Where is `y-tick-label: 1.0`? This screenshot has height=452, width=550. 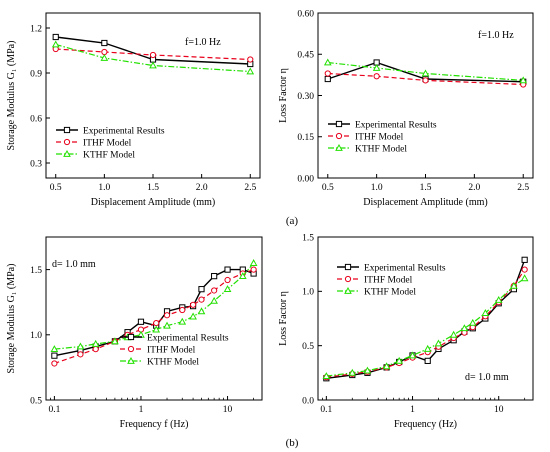 y-tick-label: 1.0 is located at coordinates (36, 336).